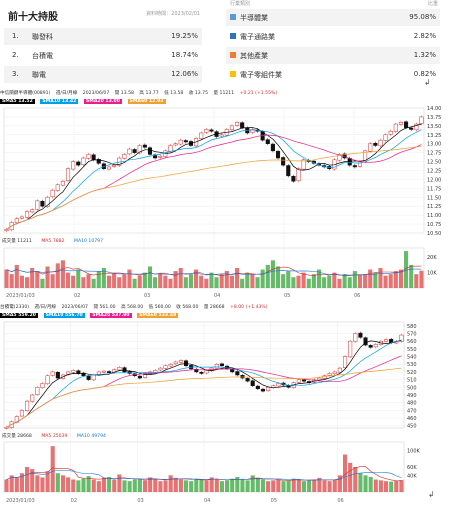  I want to click on sector-row: 其他產業 1.32%, so click(333, 55).